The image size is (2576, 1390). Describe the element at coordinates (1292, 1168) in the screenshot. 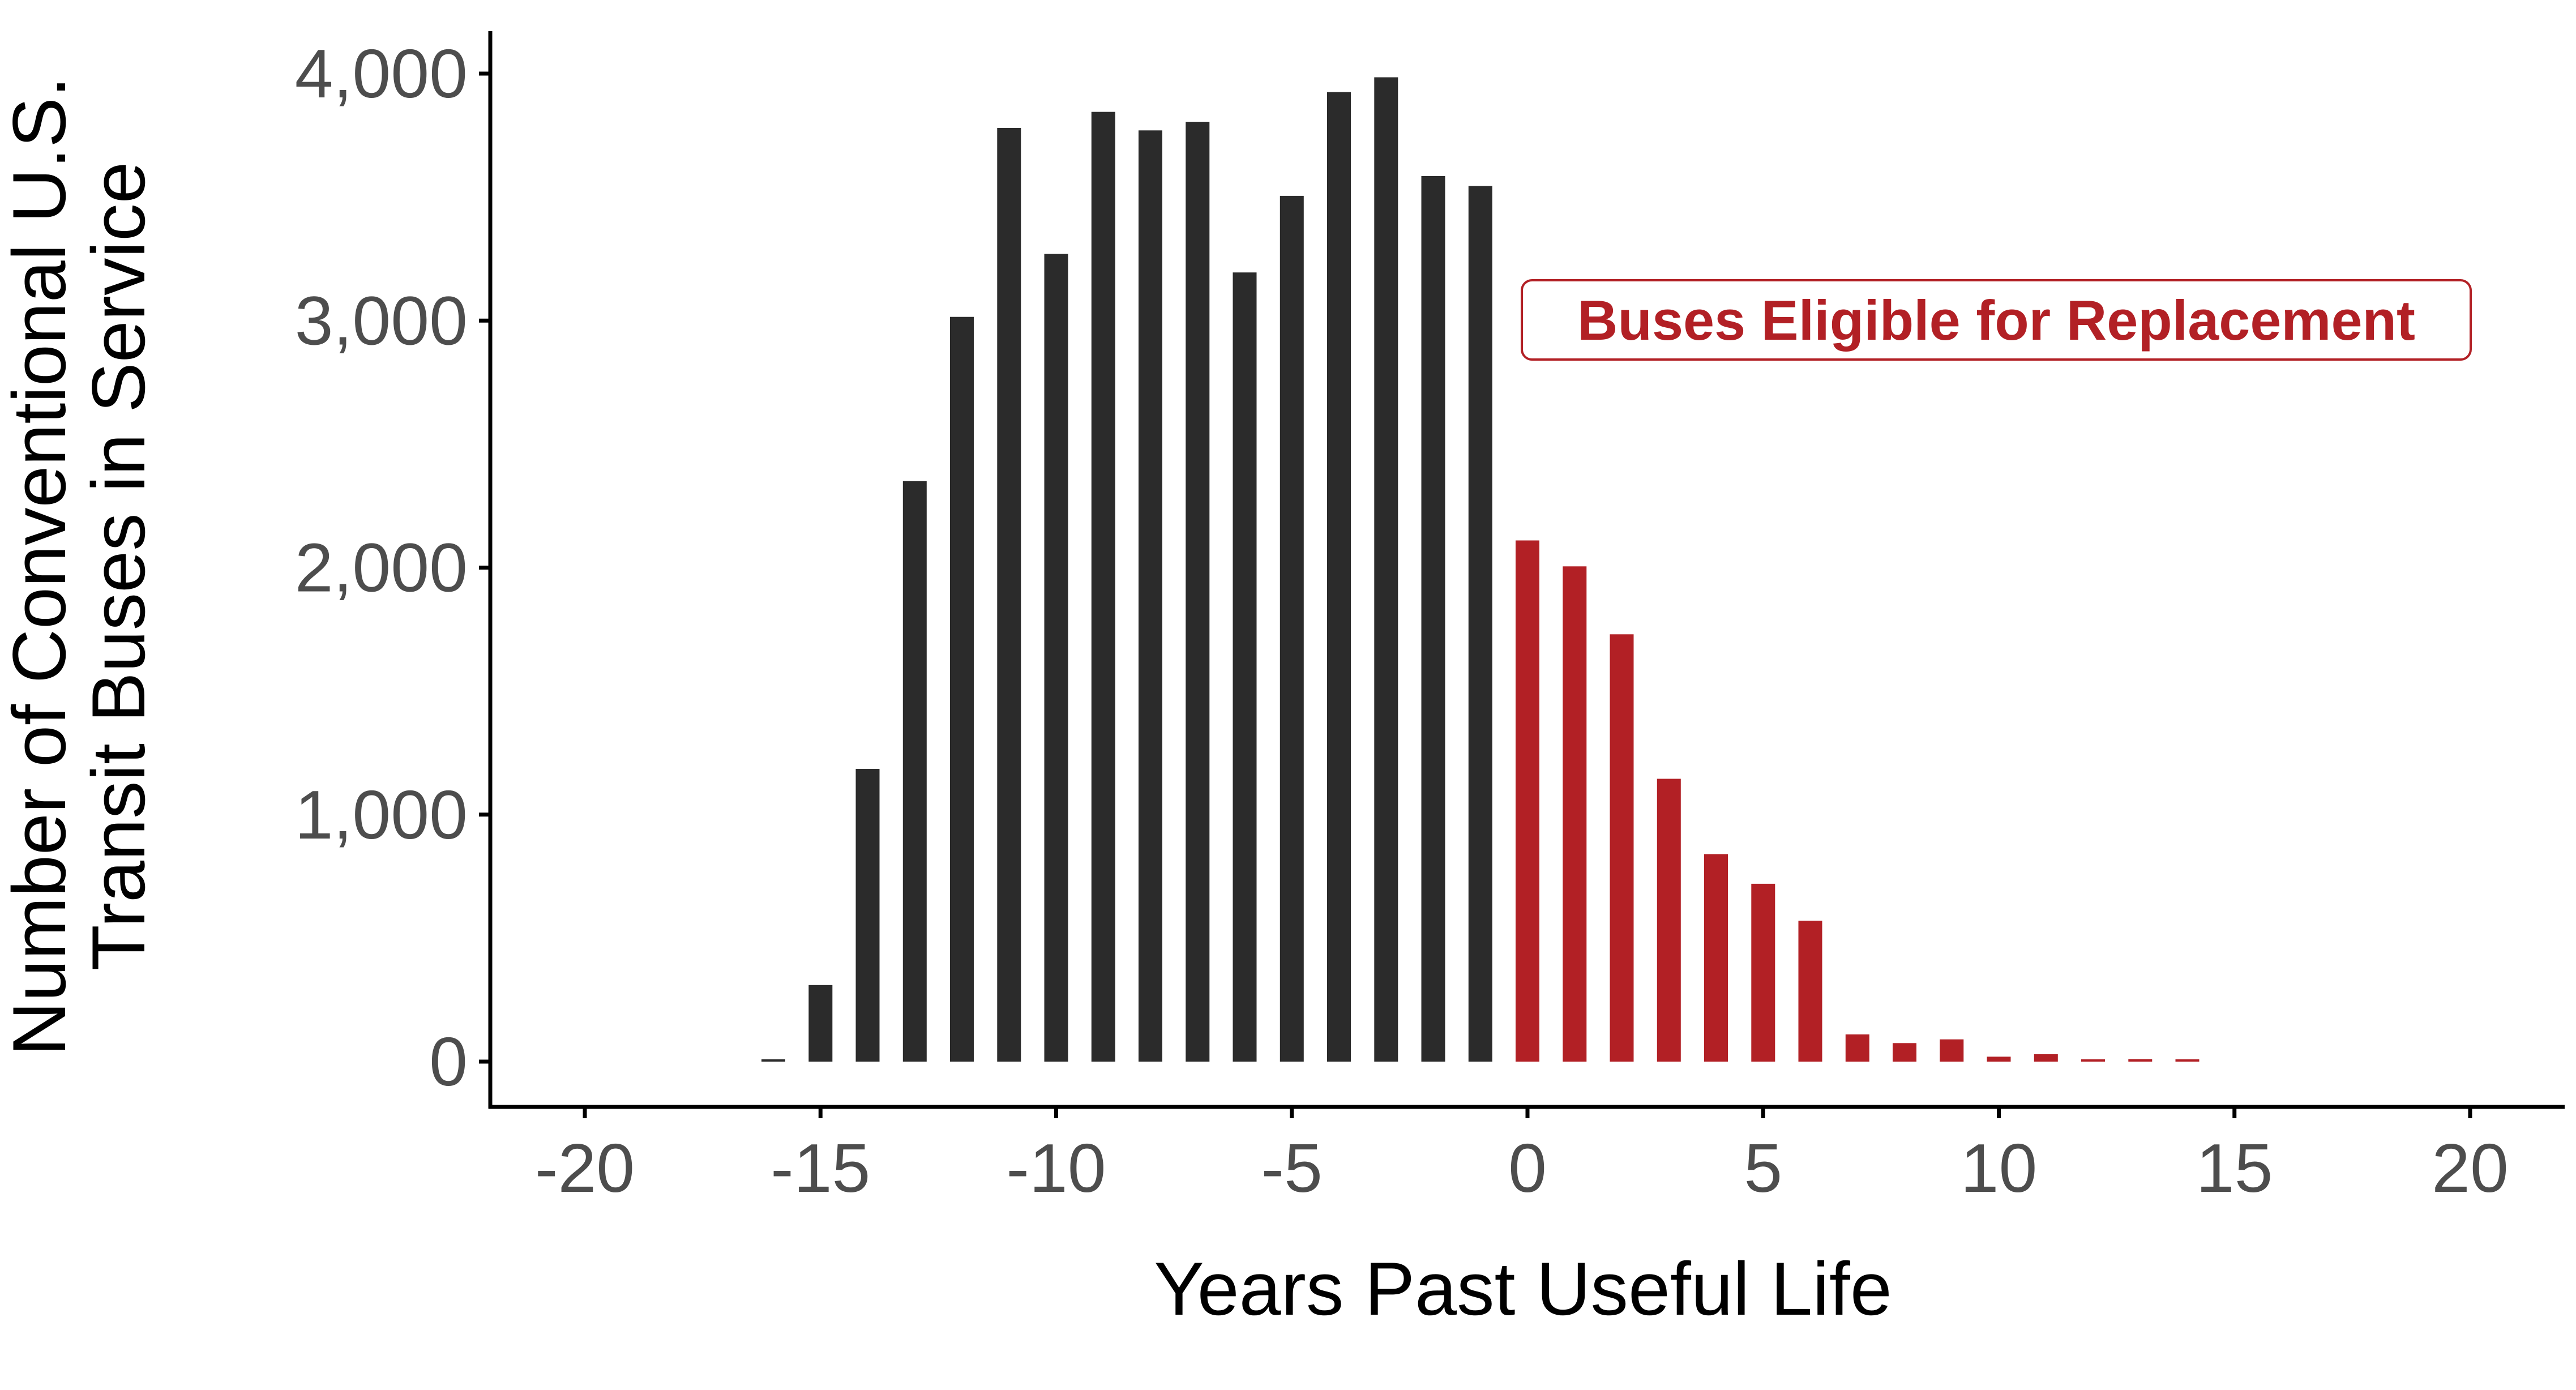

I see `x-tick-label: -5` at that location.